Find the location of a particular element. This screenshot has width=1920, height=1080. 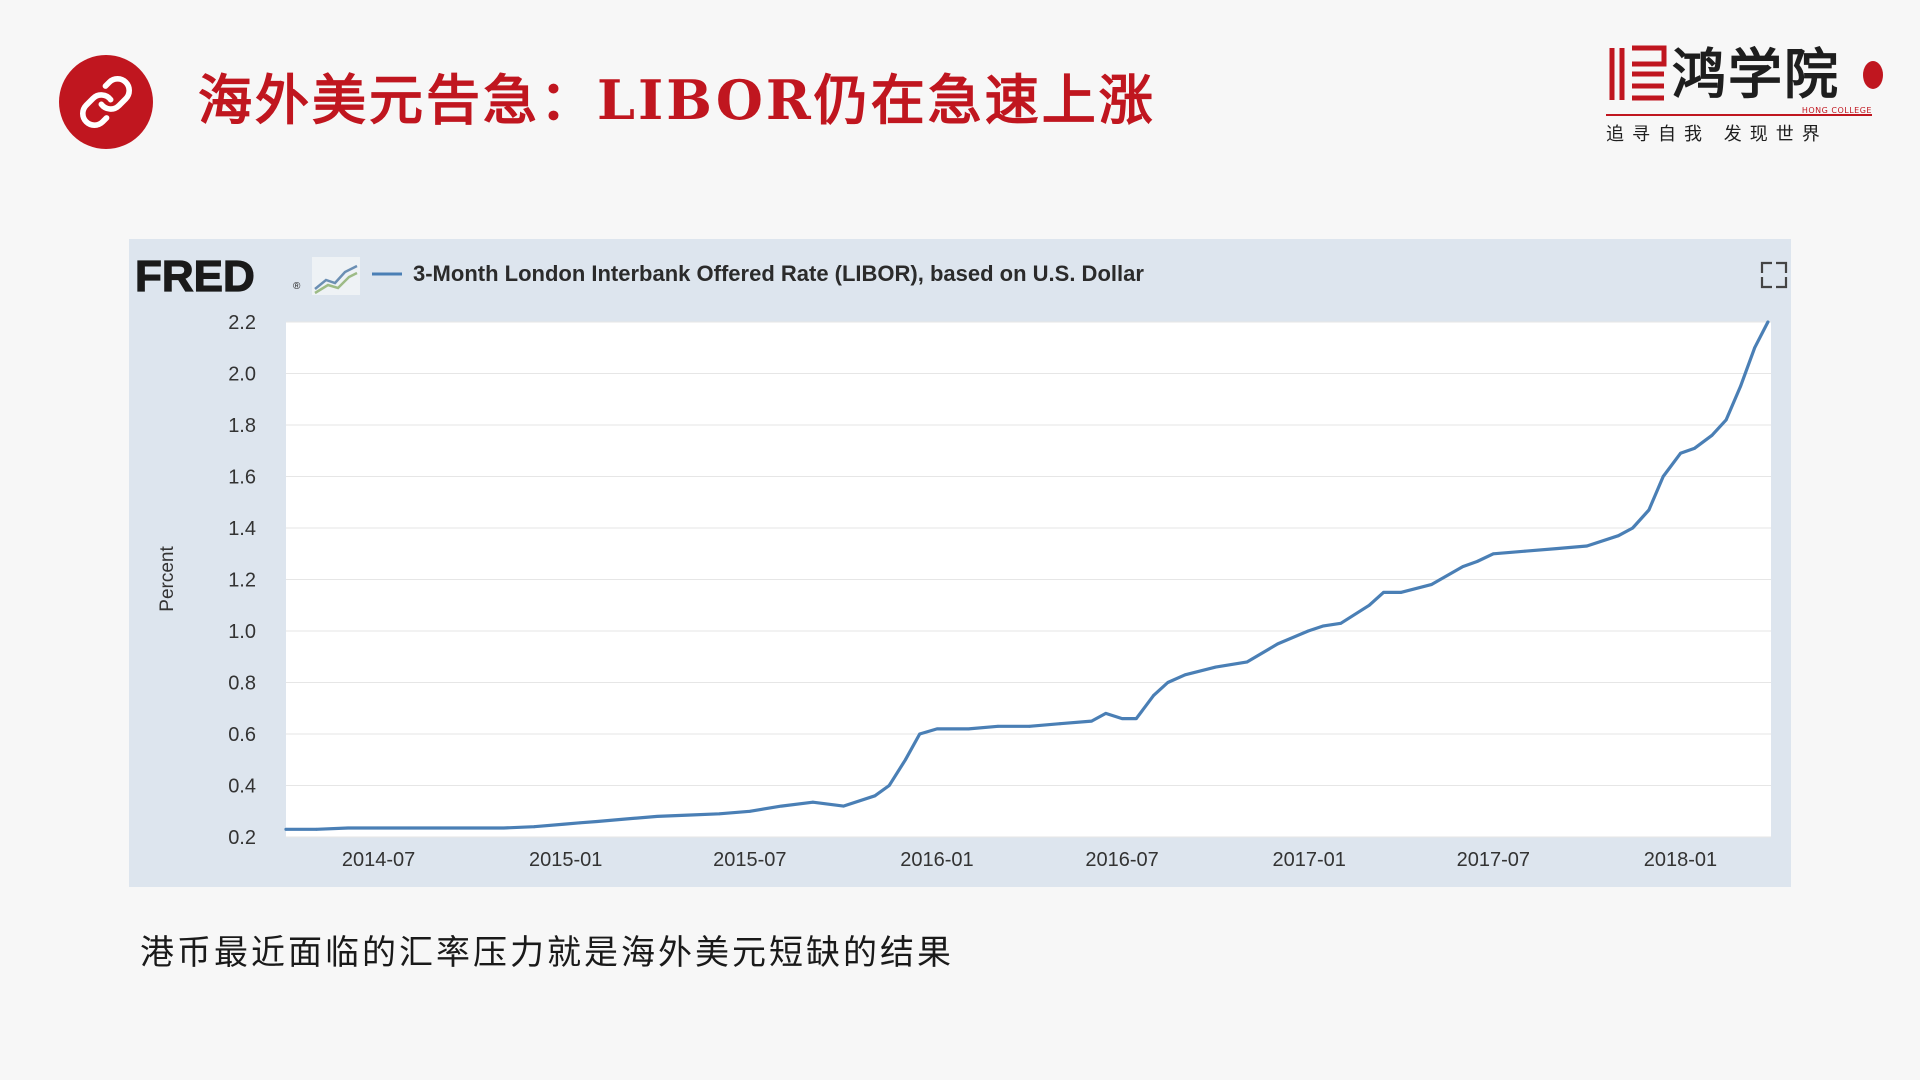

fred-registered-mark: ® is located at coordinates (297, 286).